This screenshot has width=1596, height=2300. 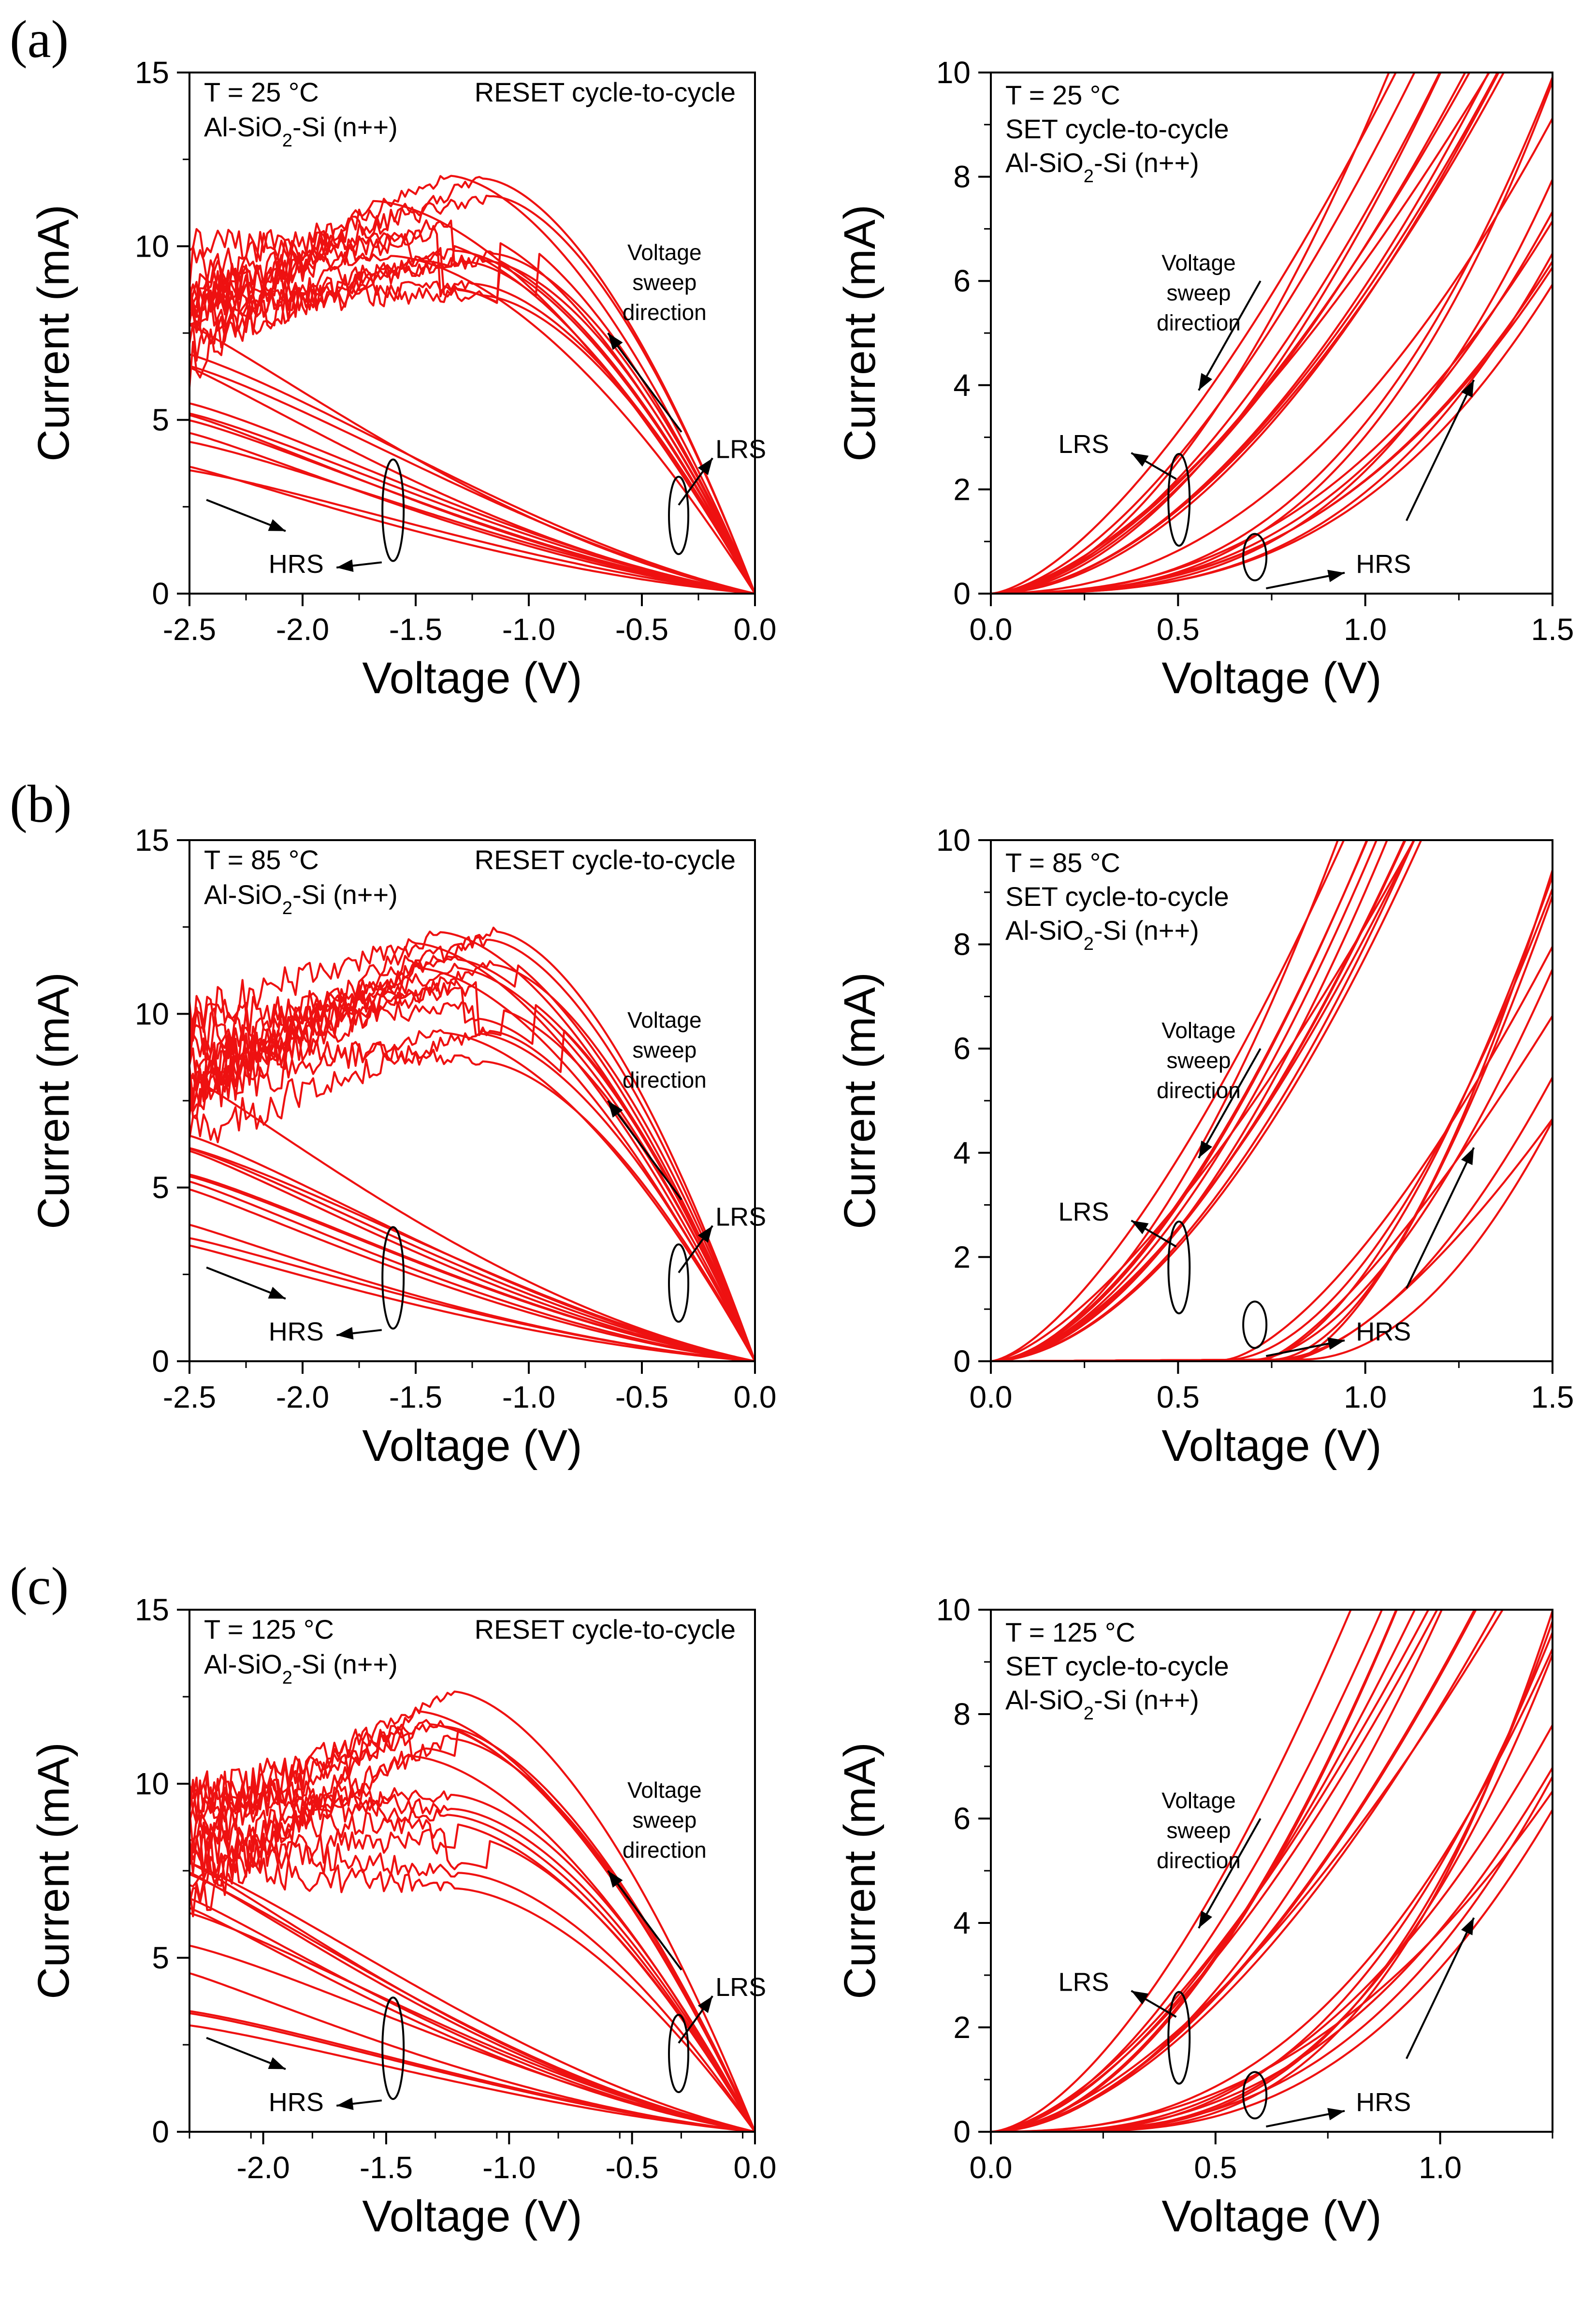 What do you see at coordinates (1062, 95) in the screenshot?
I see `temperature-label: T = 25 °C` at bounding box center [1062, 95].